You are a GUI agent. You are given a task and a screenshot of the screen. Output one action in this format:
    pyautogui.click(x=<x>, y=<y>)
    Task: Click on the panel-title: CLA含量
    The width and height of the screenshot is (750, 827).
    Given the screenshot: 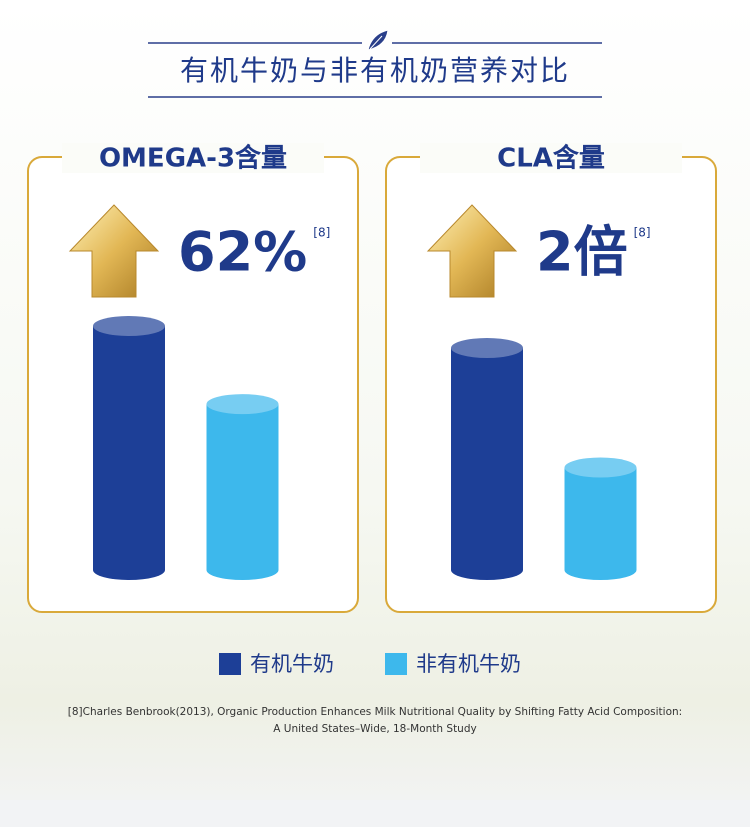 What is the action you would take?
    pyautogui.click(x=551, y=158)
    